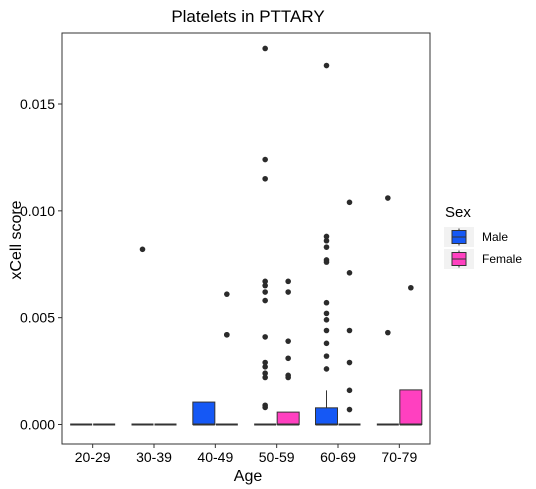  I want to click on x-axis-title: Age, so click(248, 476).